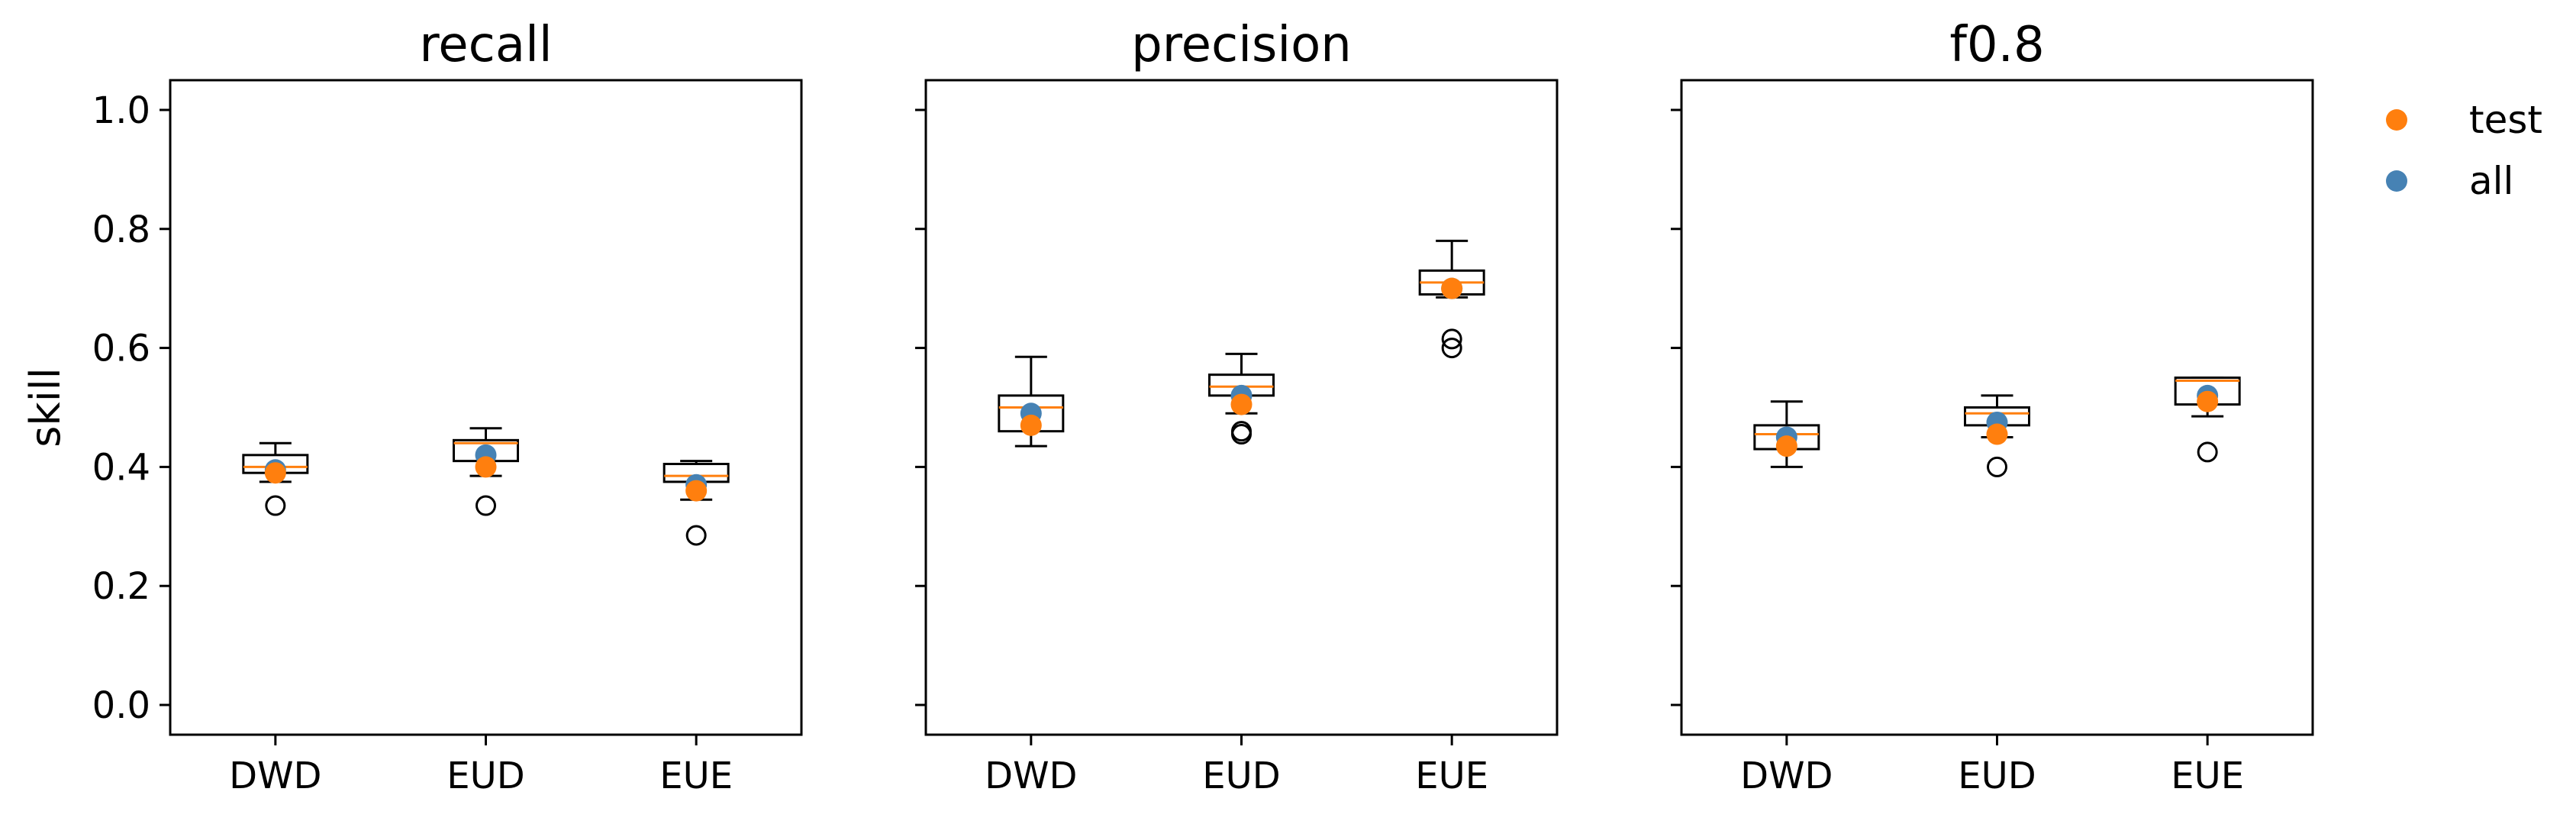  Describe the element at coordinates (485, 776) in the screenshot. I see `xtick-label-0-1: EUD` at that location.